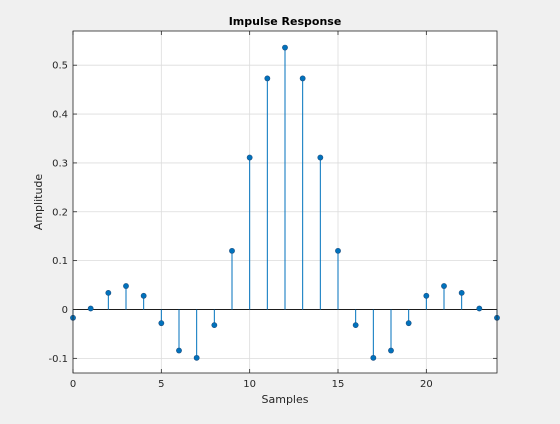 This screenshot has width=560, height=424. What do you see at coordinates (58, 359) in the screenshot?
I see `y-tick-label: -0.1` at bounding box center [58, 359].